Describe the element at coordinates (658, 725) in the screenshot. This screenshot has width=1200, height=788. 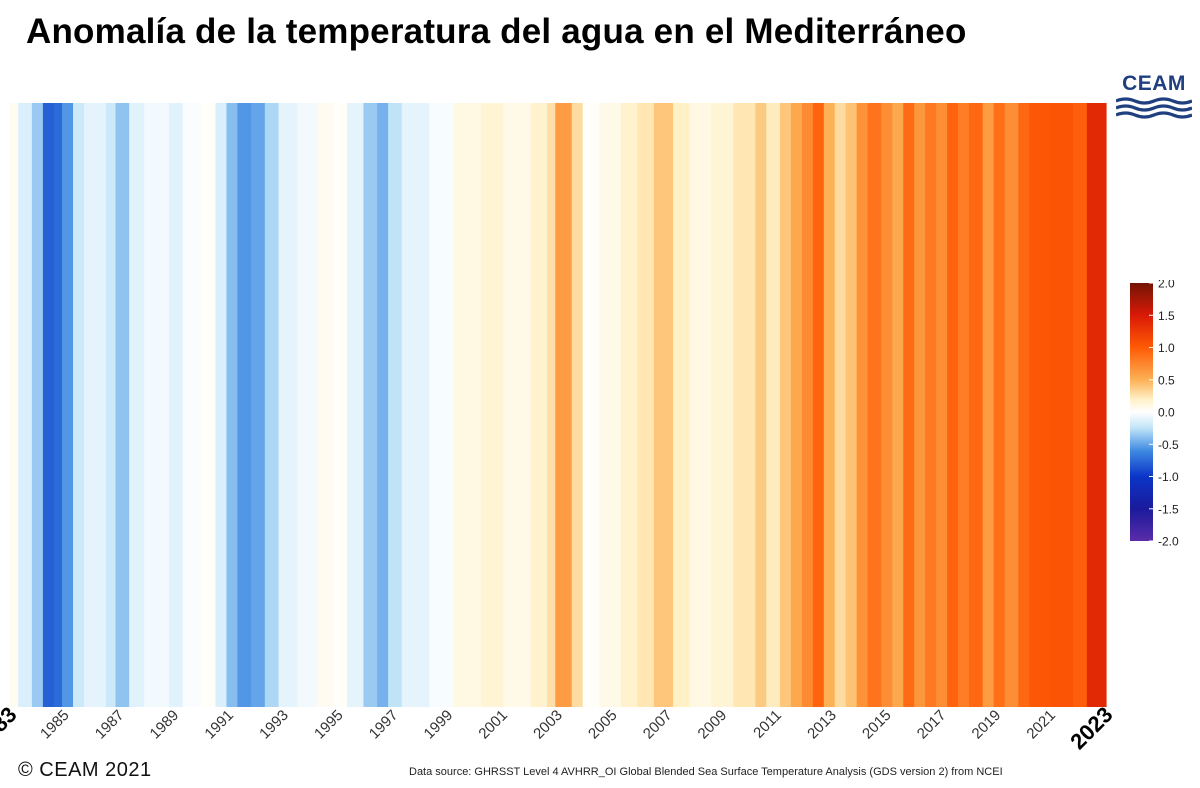
I see `x-tick-label-2007: 2007` at that location.